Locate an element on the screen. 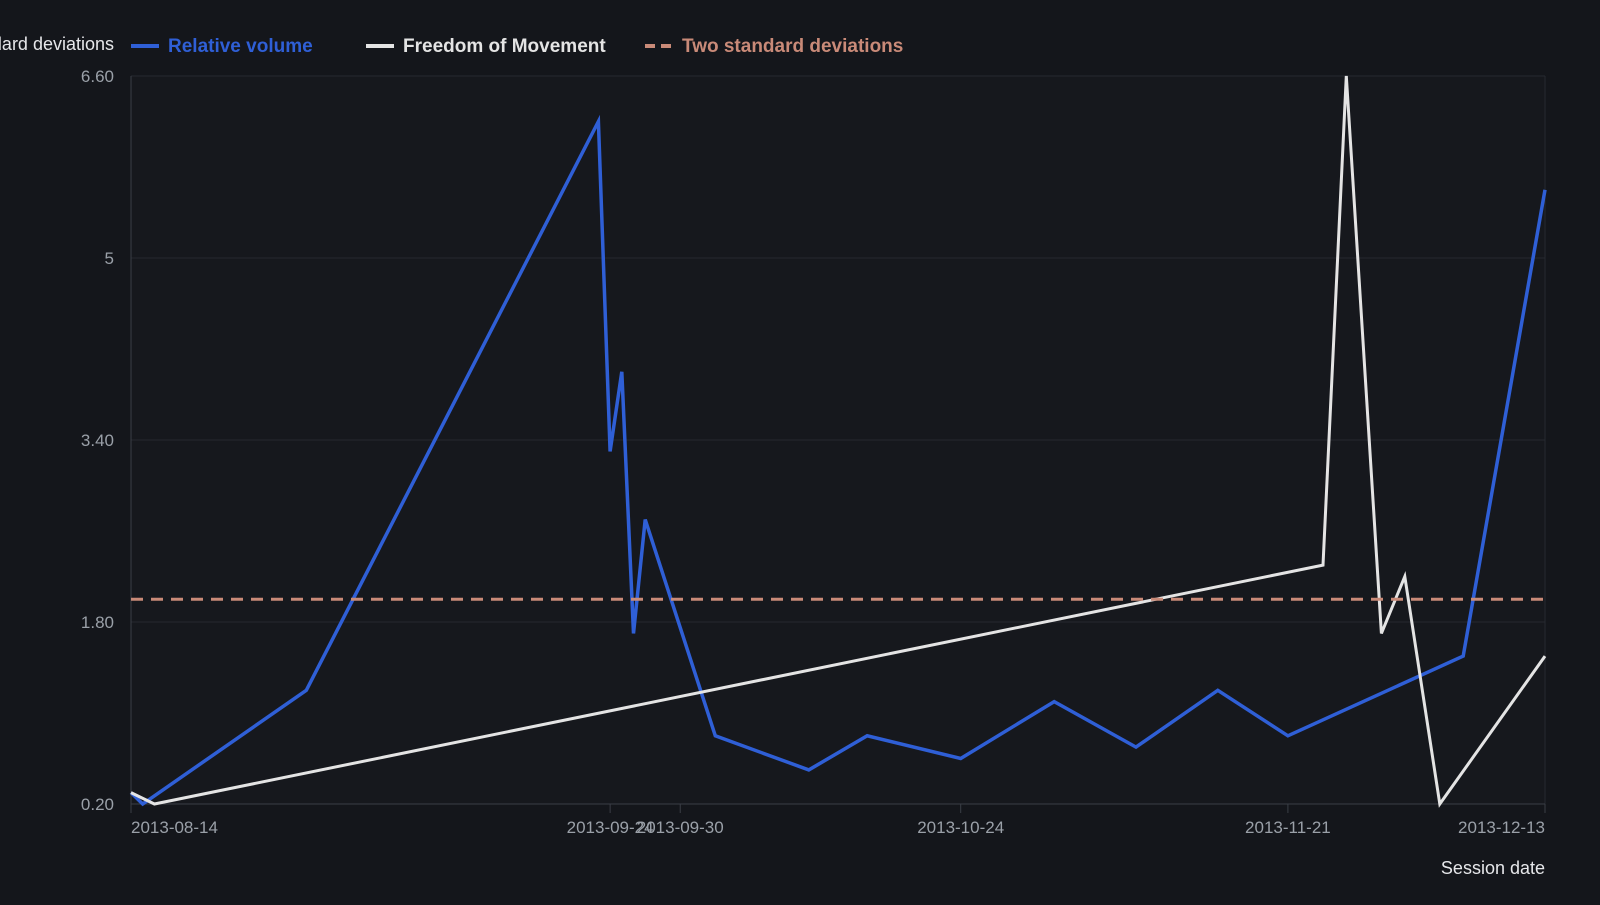  y-tick-label-6-60: 6.60 is located at coordinates (97, 76).